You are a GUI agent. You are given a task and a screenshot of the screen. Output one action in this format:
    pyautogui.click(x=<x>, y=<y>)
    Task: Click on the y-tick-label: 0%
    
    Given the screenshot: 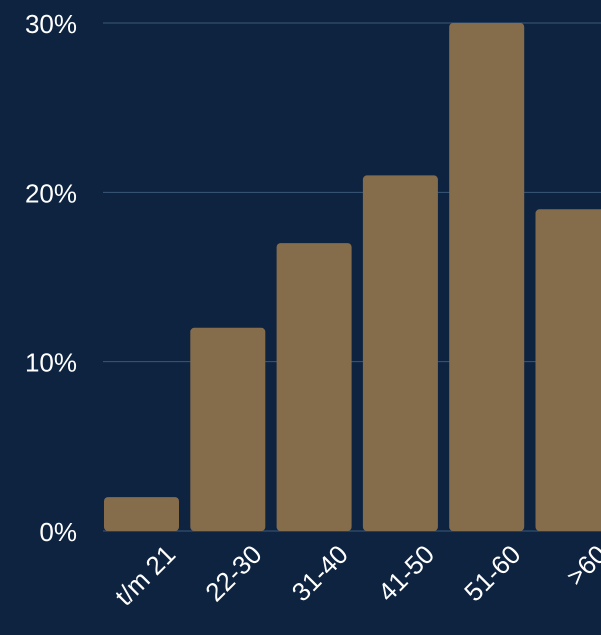 What is the action you would take?
    pyautogui.click(x=58, y=532)
    